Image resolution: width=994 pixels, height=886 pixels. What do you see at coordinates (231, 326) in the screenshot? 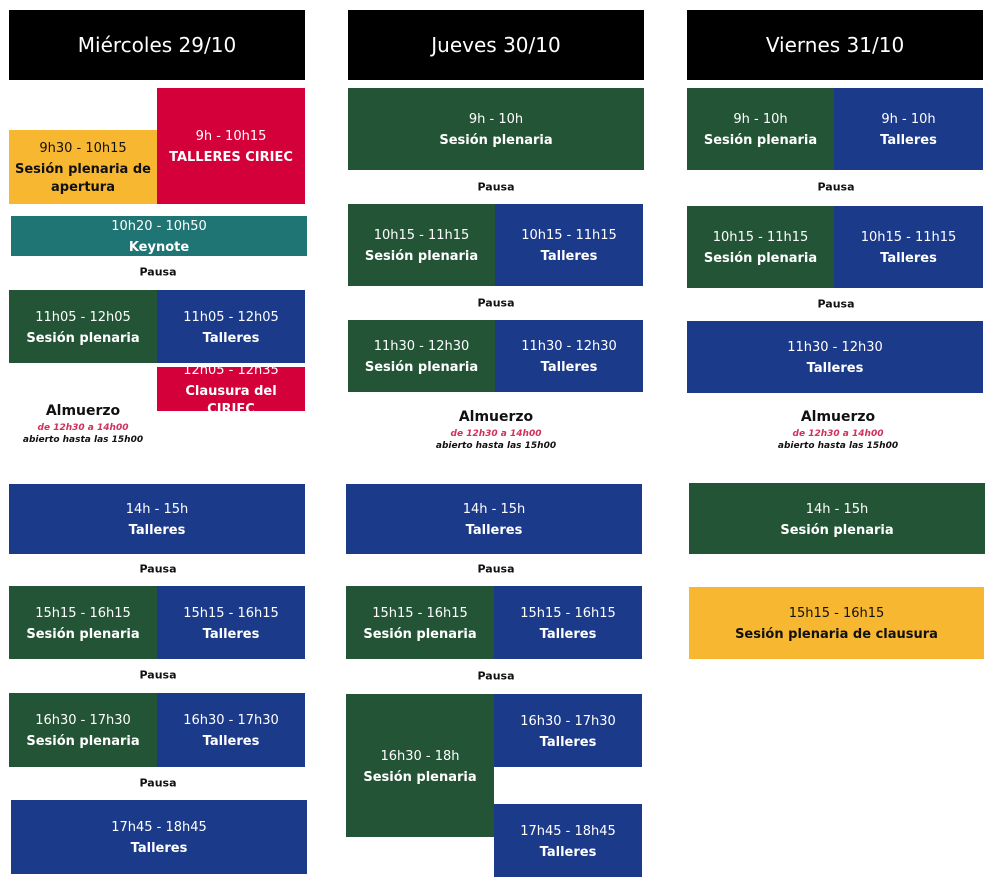
I see `session-block: 11h05 - 12h05 Talleres` at bounding box center [231, 326].